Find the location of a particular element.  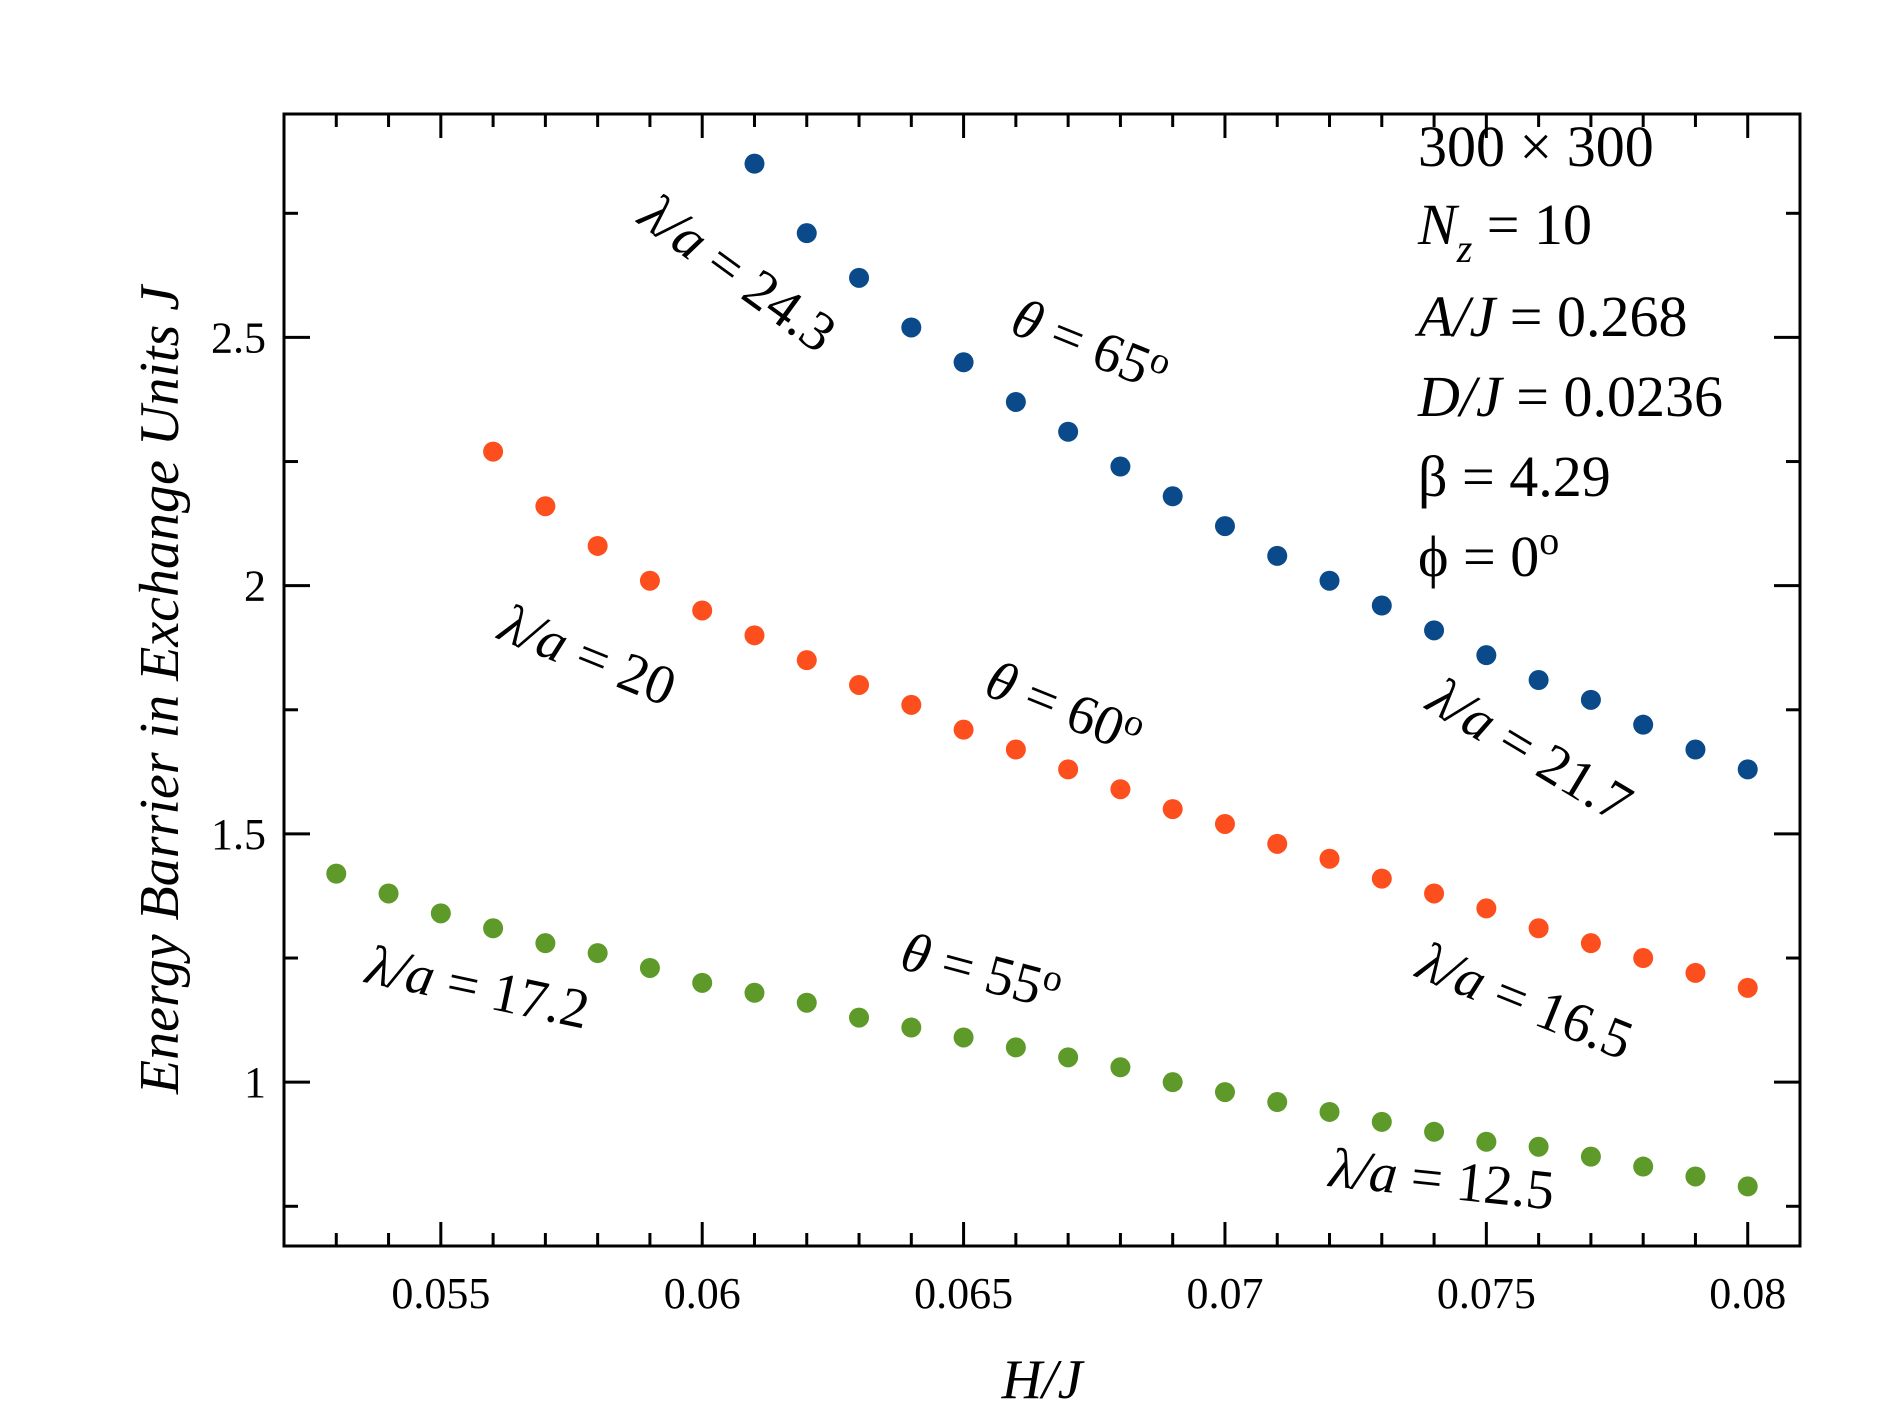

x-axis-title: H/J is located at coordinates (1043, 1380).